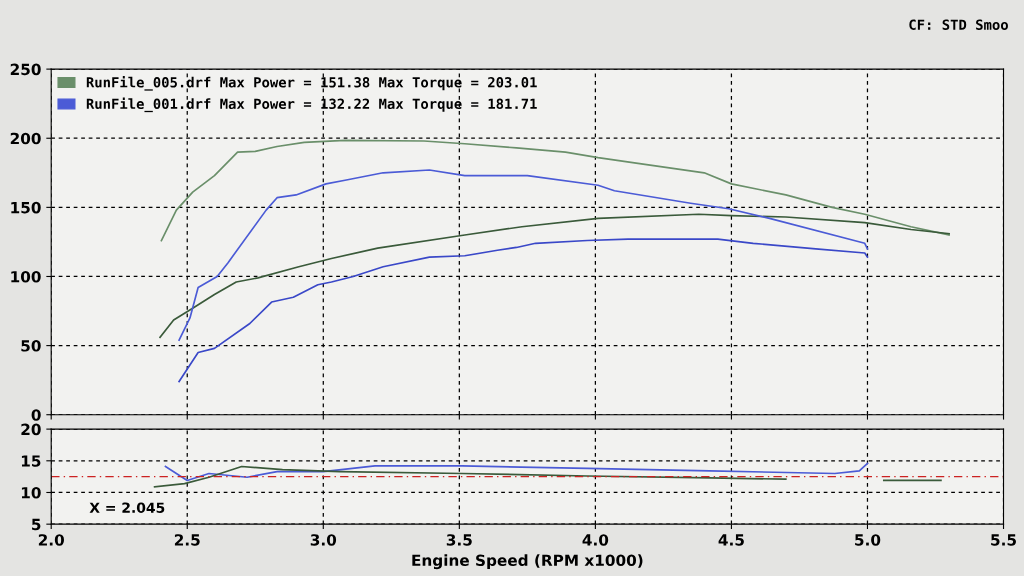  What do you see at coordinates (51, 540) in the screenshot?
I see `x-tick-label: 2.0` at bounding box center [51, 540].